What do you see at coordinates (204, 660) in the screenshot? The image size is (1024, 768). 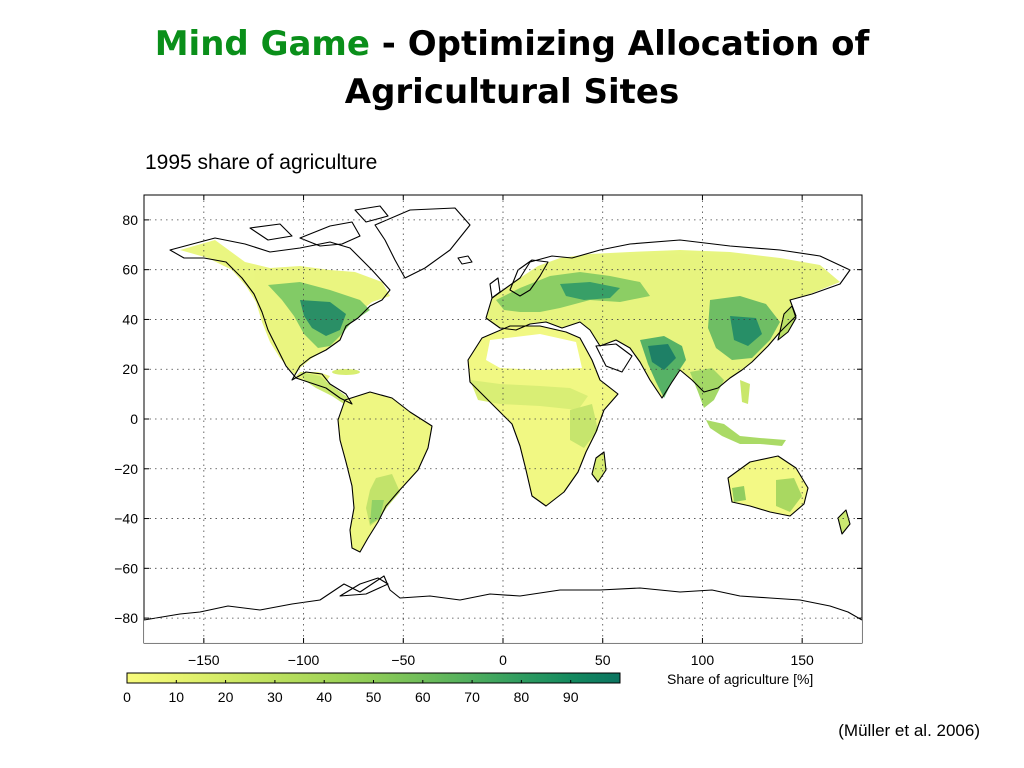 I see `x-tick-label: −150` at bounding box center [204, 660].